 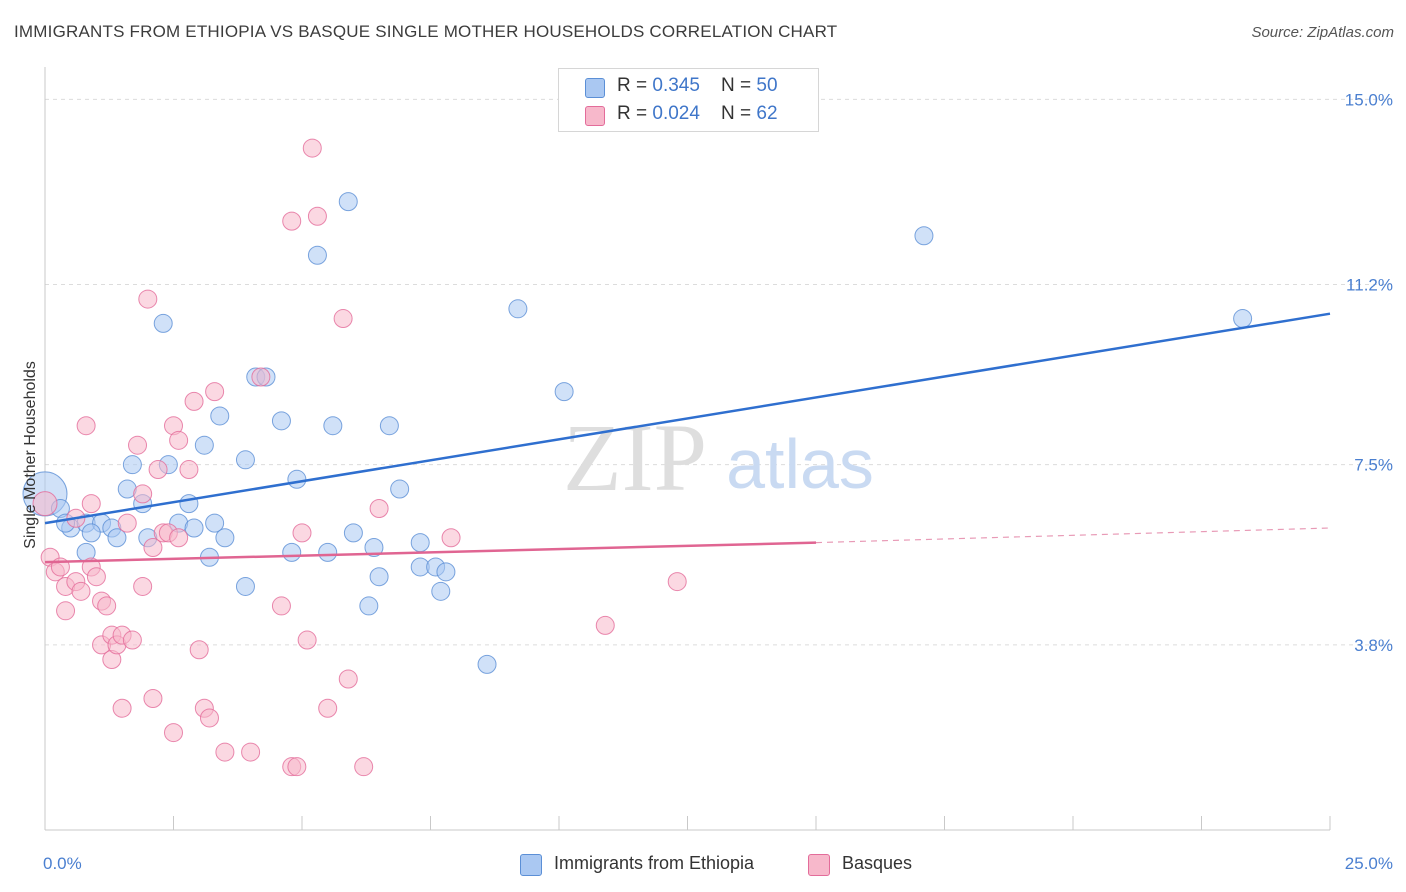 What do you see at coordinates (877, 863) in the screenshot?
I see `series-label-basques: Basques` at bounding box center [877, 863].